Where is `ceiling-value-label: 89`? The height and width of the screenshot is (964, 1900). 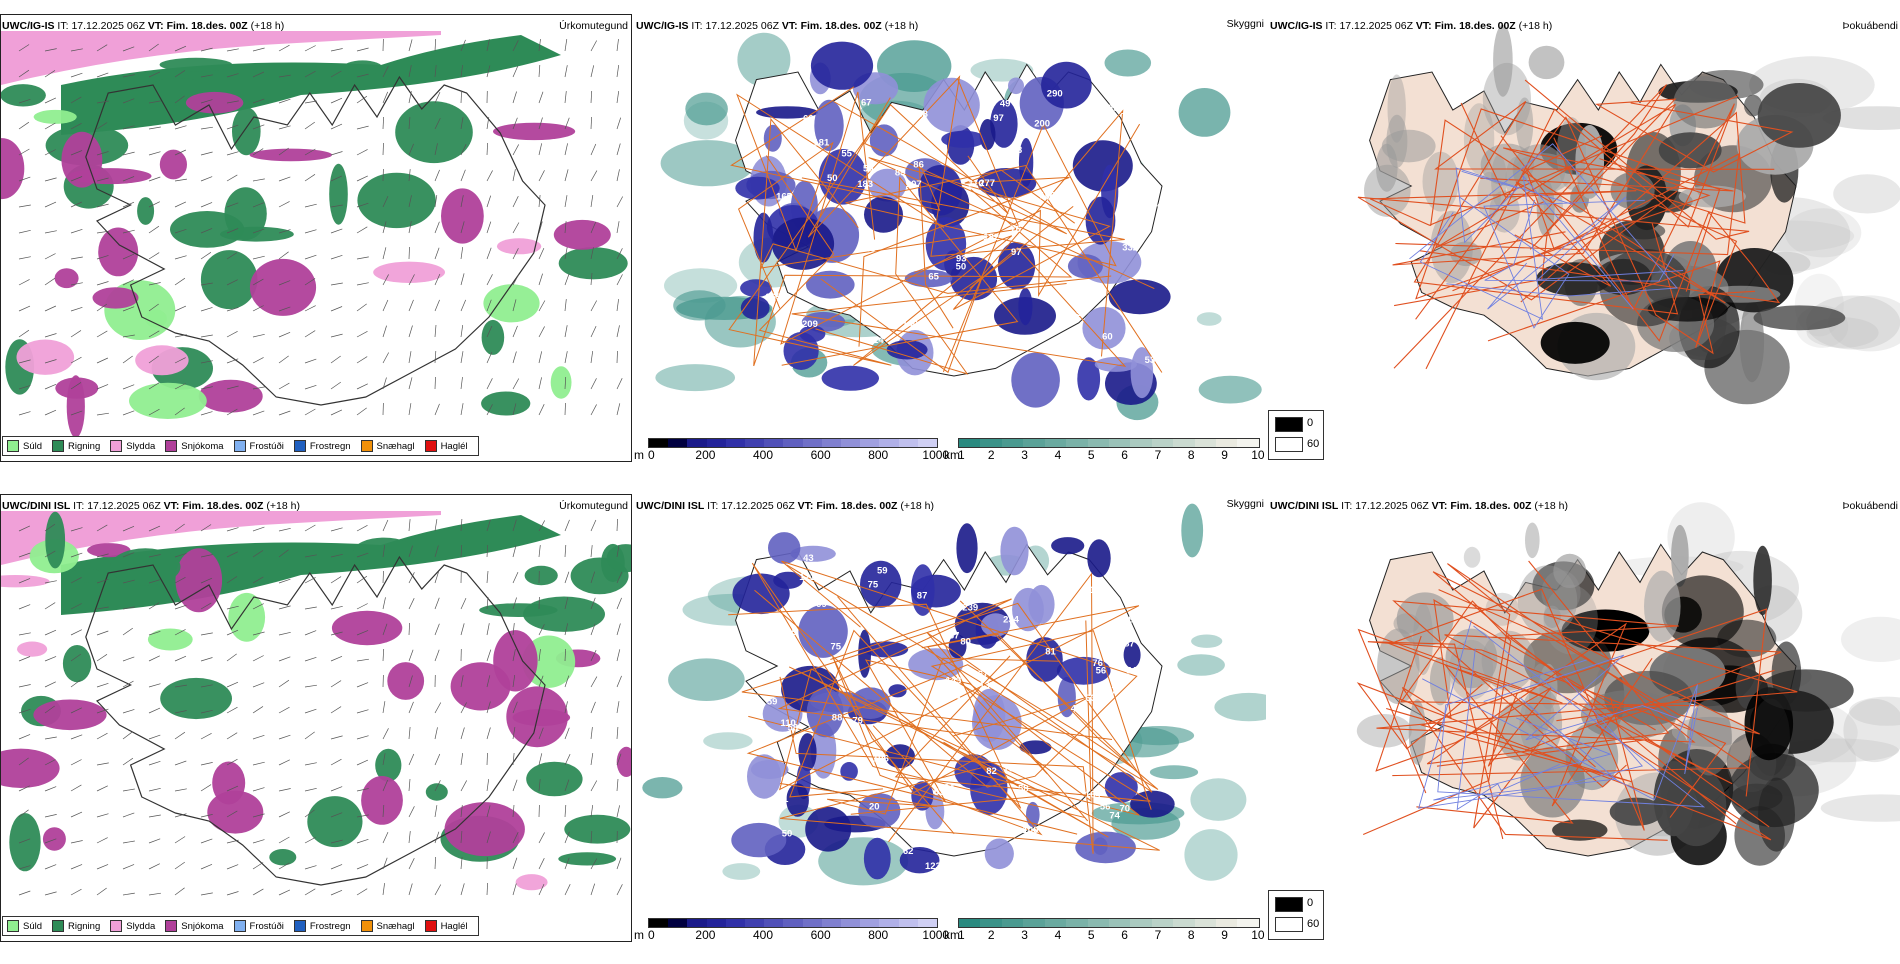 ceiling-value-label: 89 is located at coordinates (776, 619).